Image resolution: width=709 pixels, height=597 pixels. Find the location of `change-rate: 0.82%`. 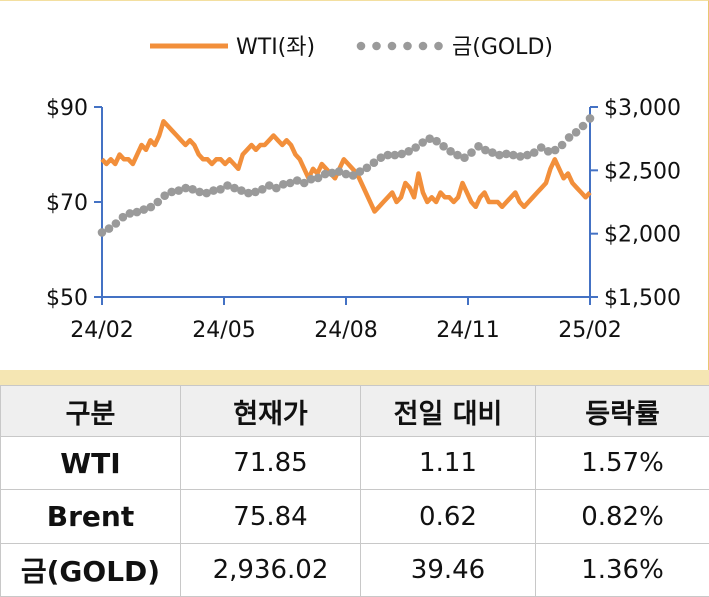

change-rate: 0.82% is located at coordinates (622, 516).